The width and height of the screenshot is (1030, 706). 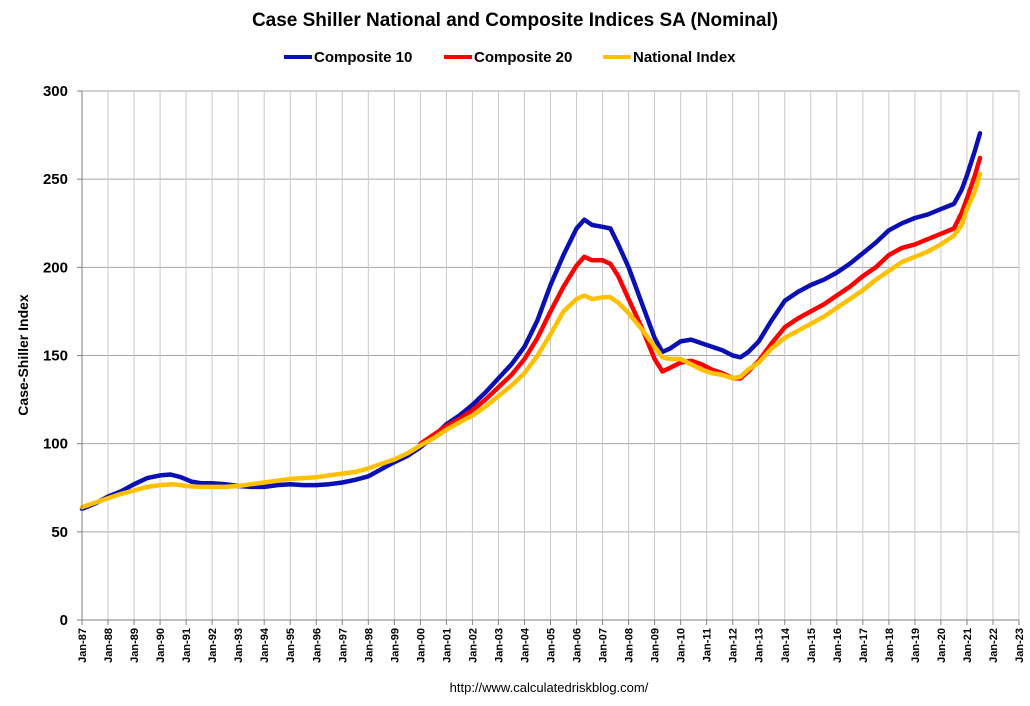 I want to click on y-tick-label: 250, so click(x=55, y=179).